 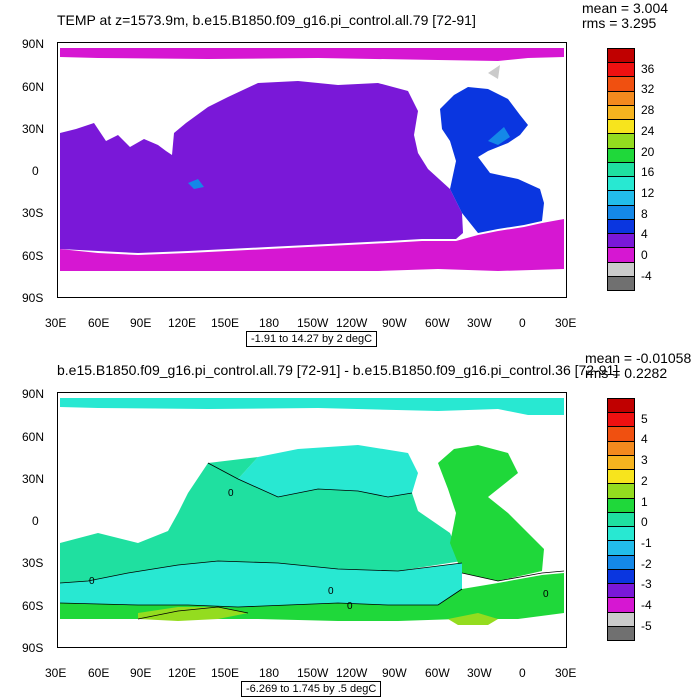 What do you see at coordinates (99, 323) in the screenshot?
I see `x-tick: 60E` at bounding box center [99, 323].